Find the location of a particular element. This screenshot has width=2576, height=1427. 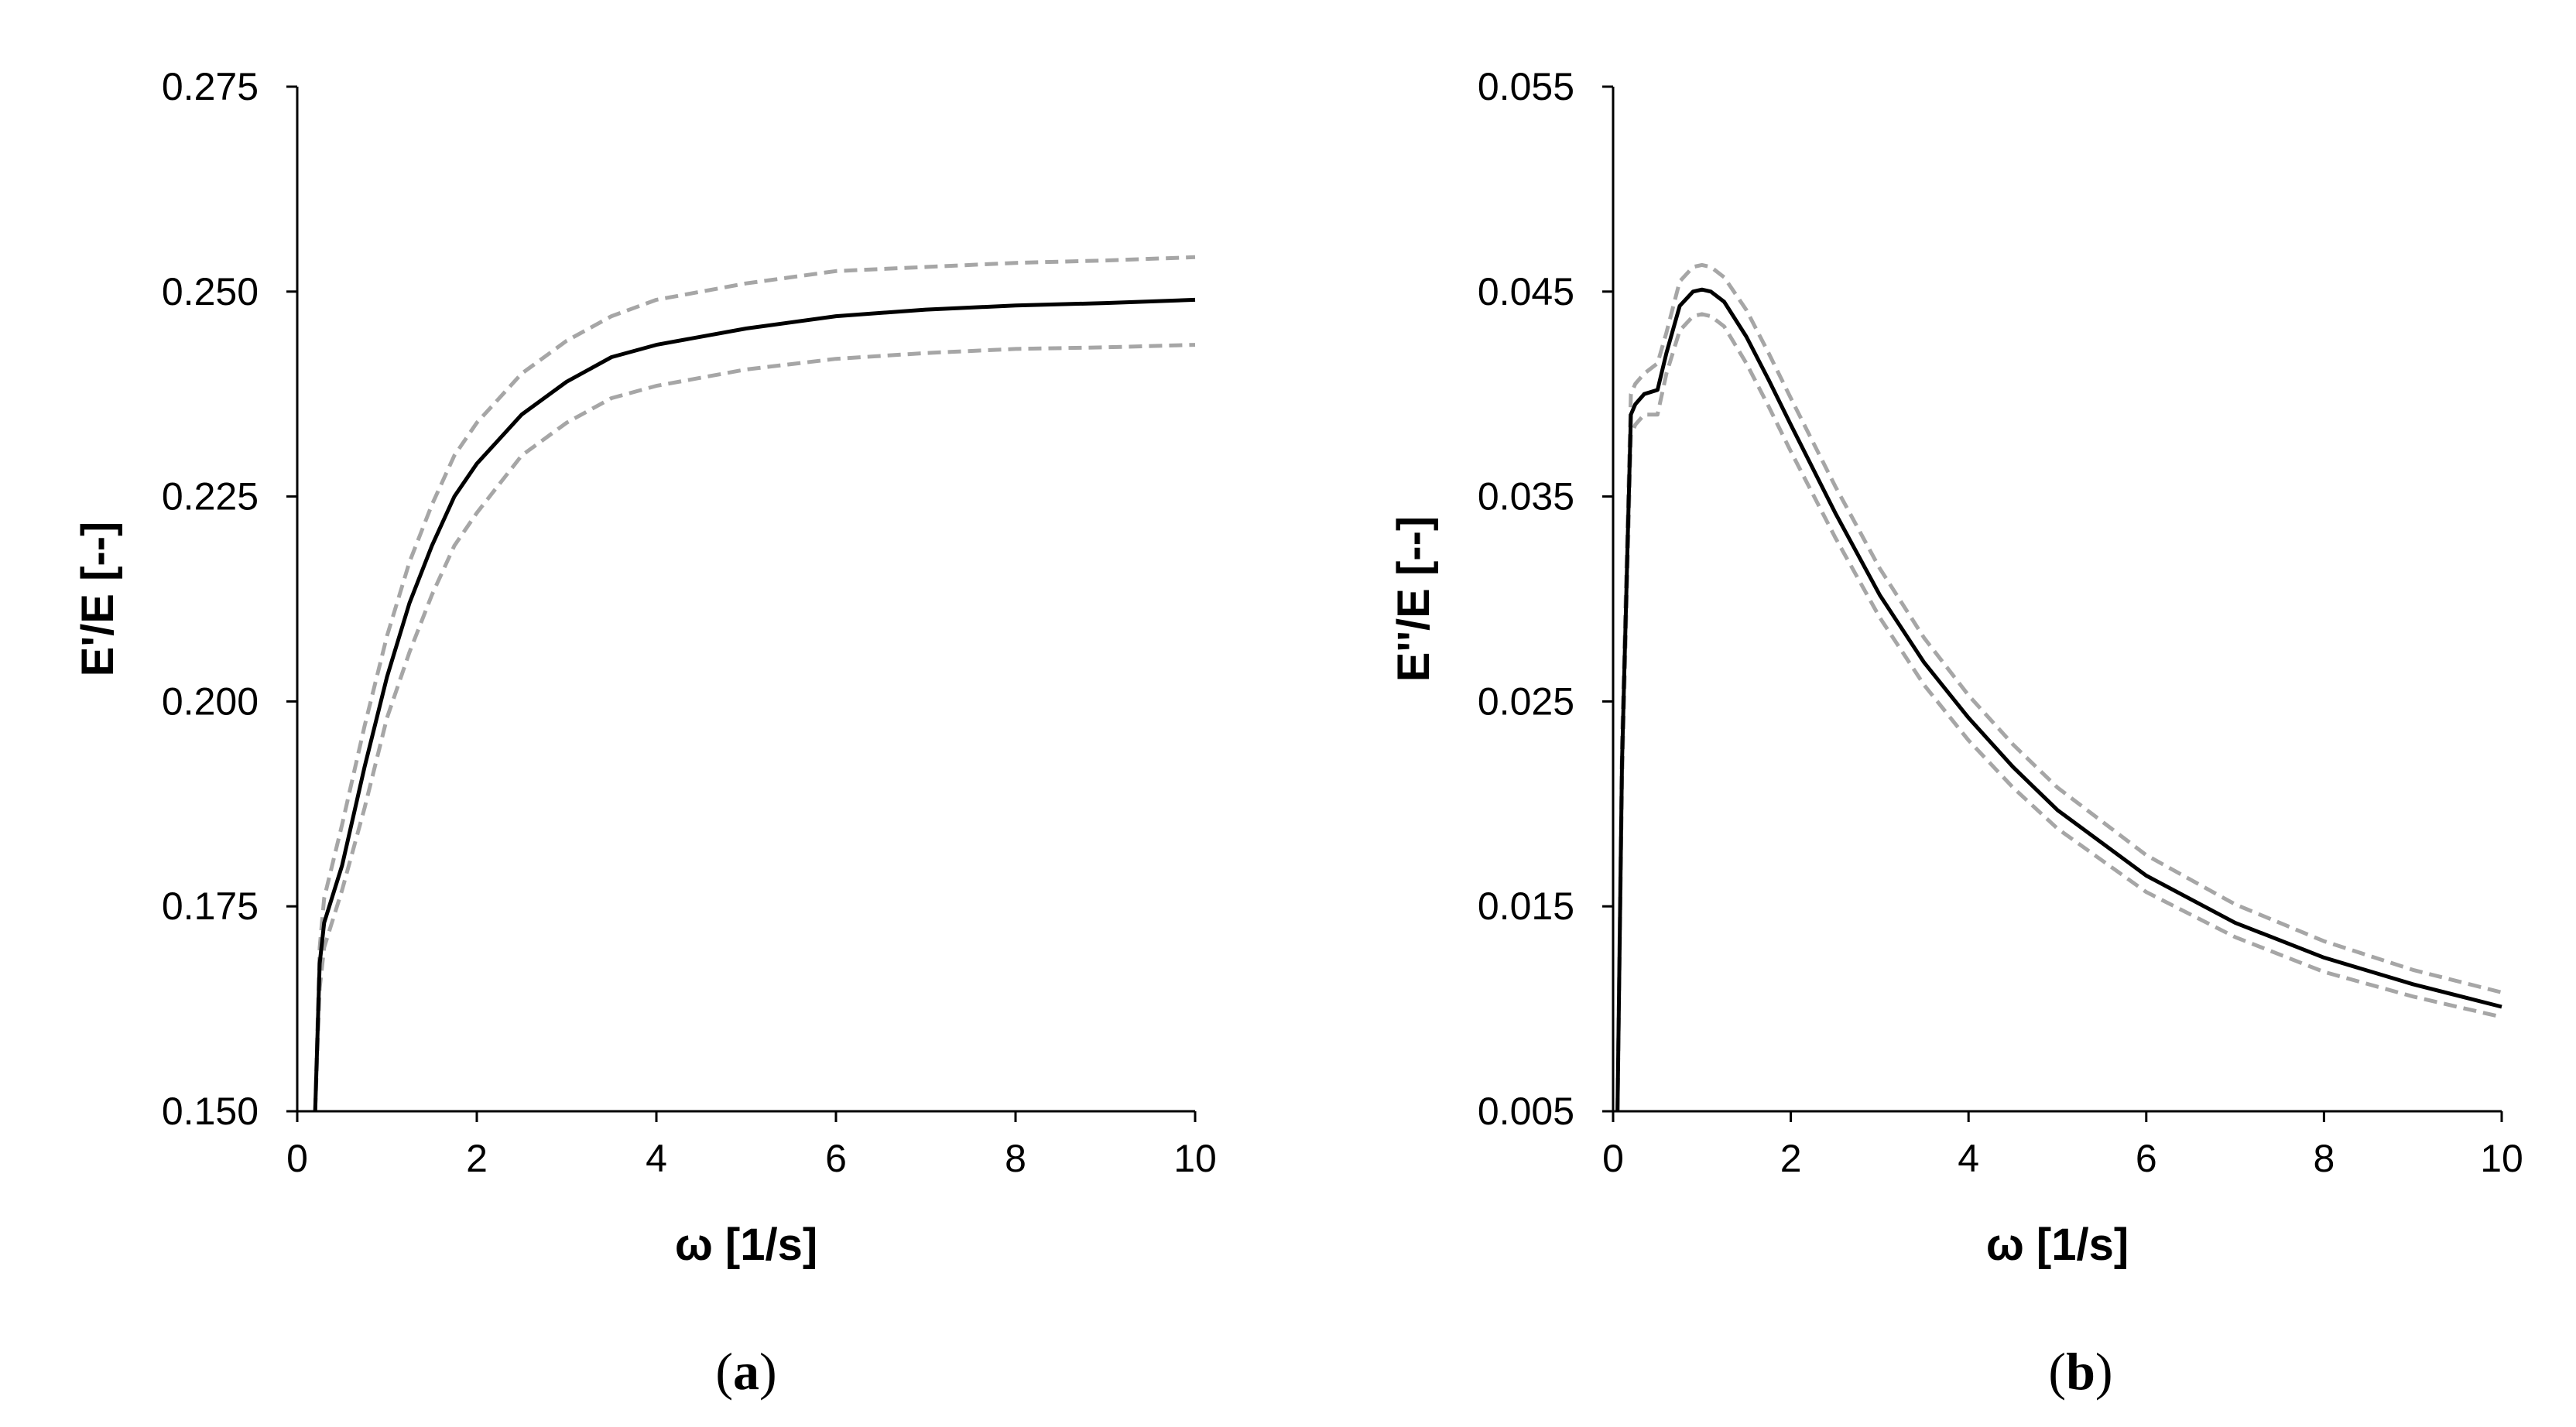

chart-b-xtick-label: 6 is located at coordinates (2146, 1158).